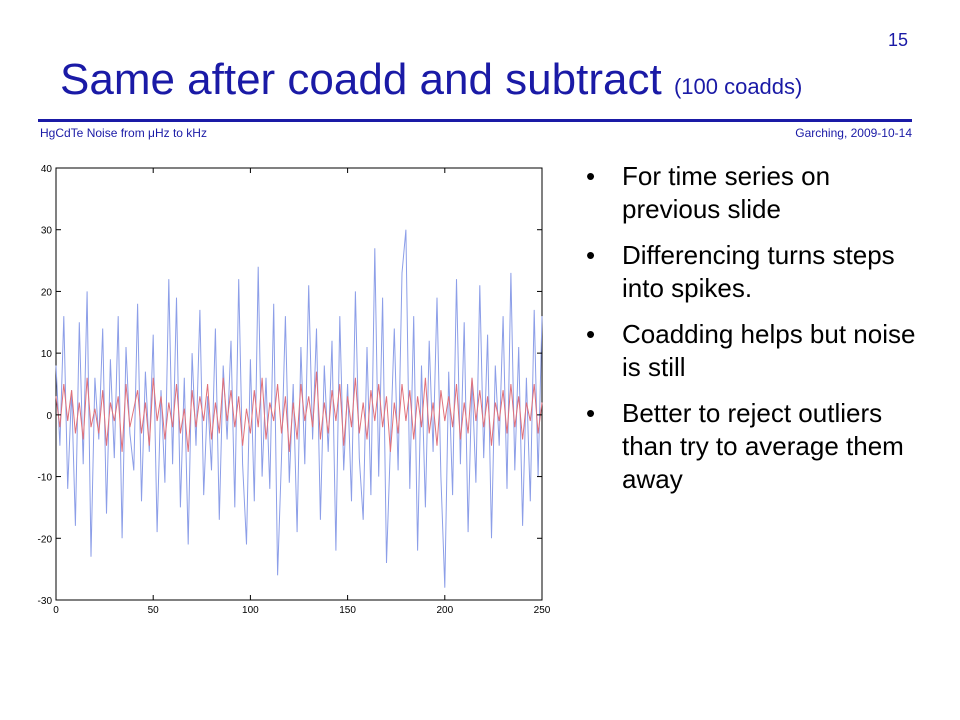  What do you see at coordinates (475, 120) in the screenshot?
I see `title-rule` at bounding box center [475, 120].